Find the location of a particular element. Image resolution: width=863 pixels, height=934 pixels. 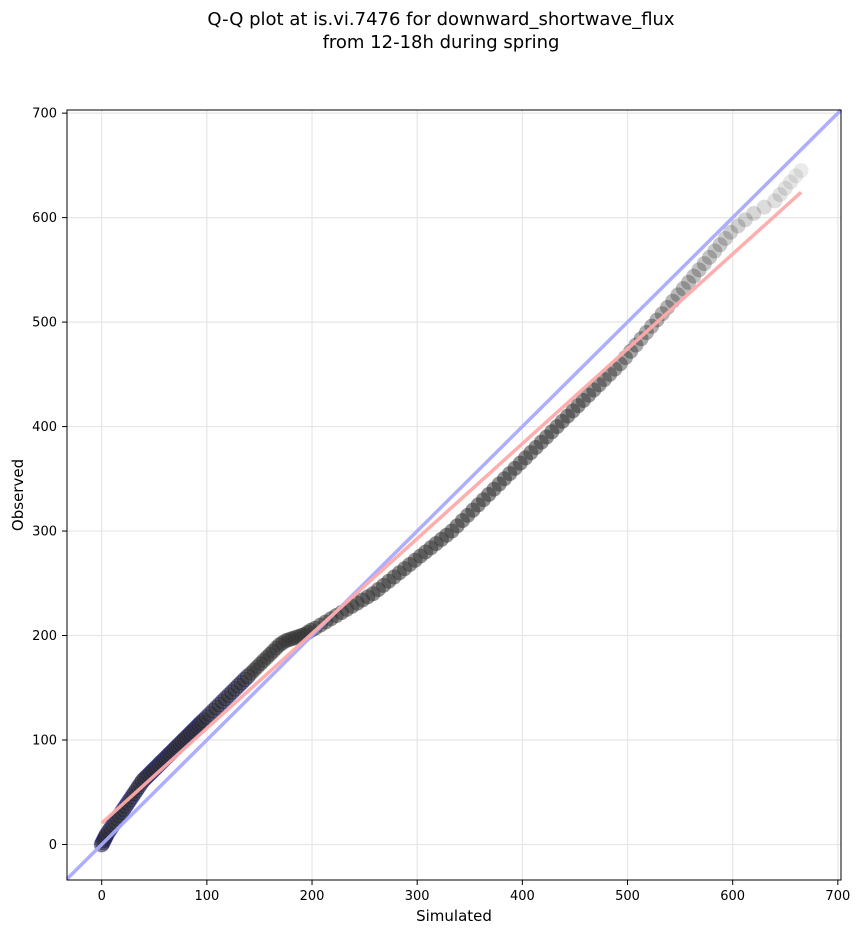

y-axis-label: Observed is located at coordinates (18, 495).